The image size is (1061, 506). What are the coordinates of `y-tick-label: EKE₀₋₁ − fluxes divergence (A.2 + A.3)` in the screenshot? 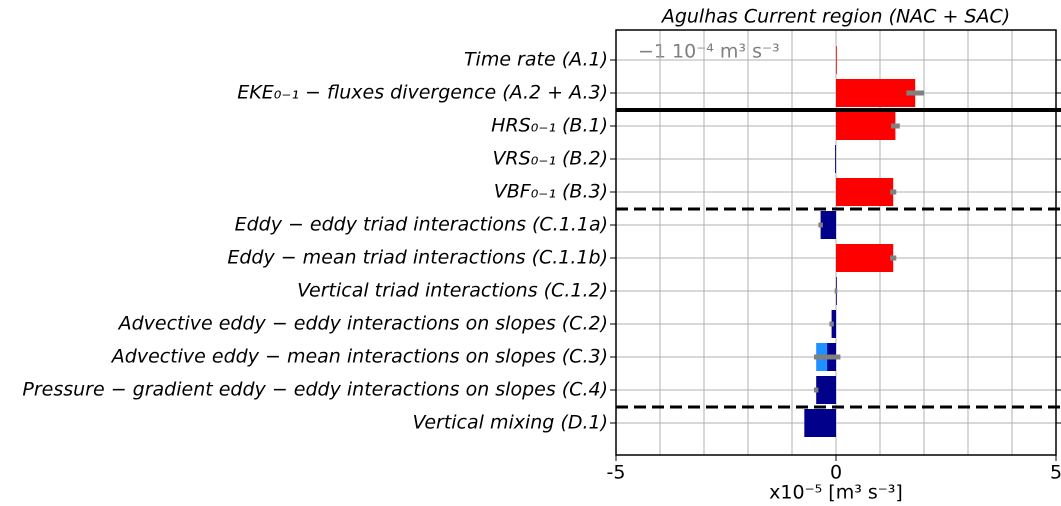 It's located at (422, 93).